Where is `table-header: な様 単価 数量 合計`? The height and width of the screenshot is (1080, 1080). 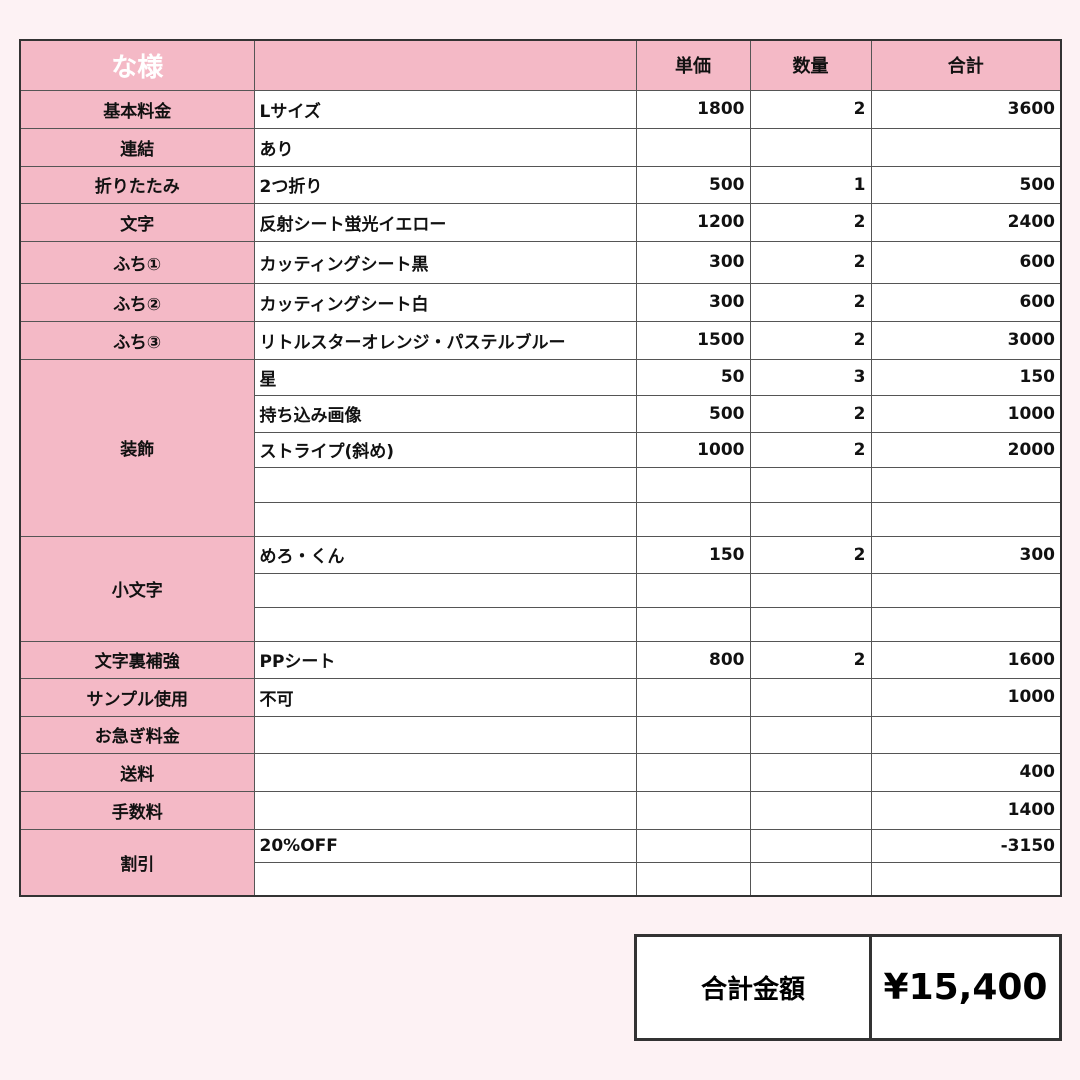 table-header: な様 単価 数量 合計 is located at coordinates (540, 65).